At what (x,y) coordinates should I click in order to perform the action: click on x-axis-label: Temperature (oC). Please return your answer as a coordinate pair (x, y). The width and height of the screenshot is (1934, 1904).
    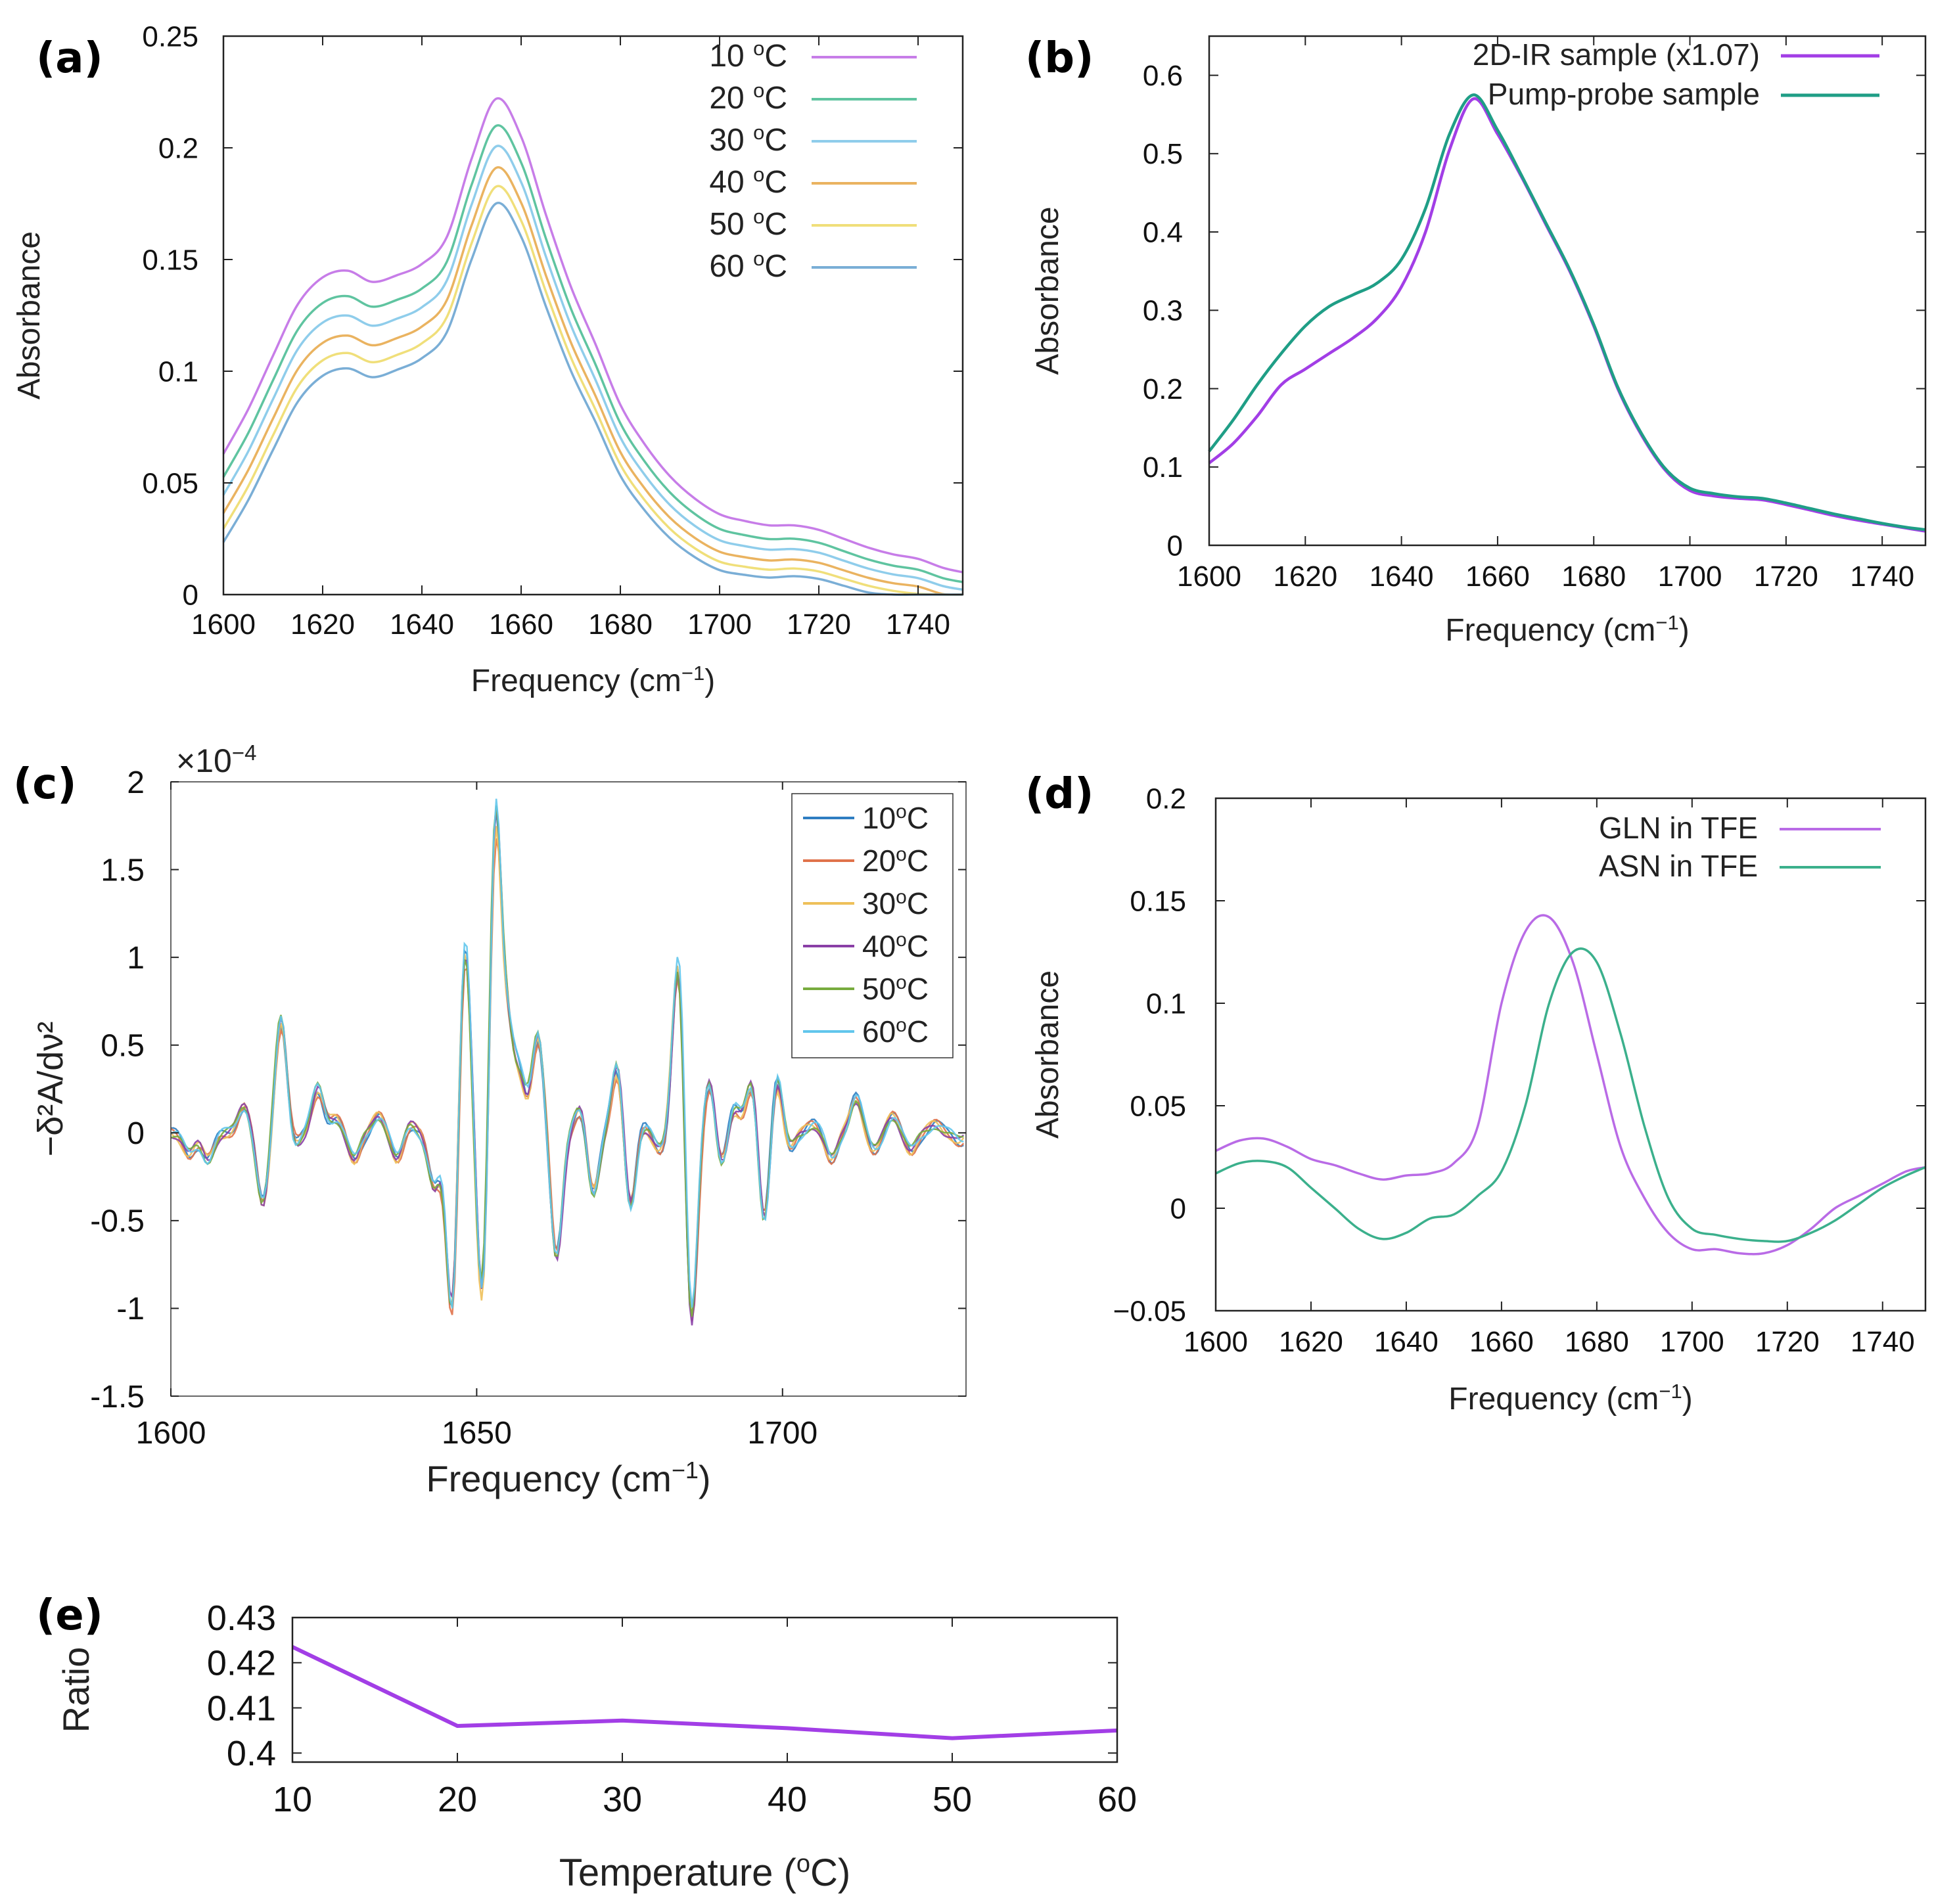
    Looking at the image, I should click on (704, 1872).